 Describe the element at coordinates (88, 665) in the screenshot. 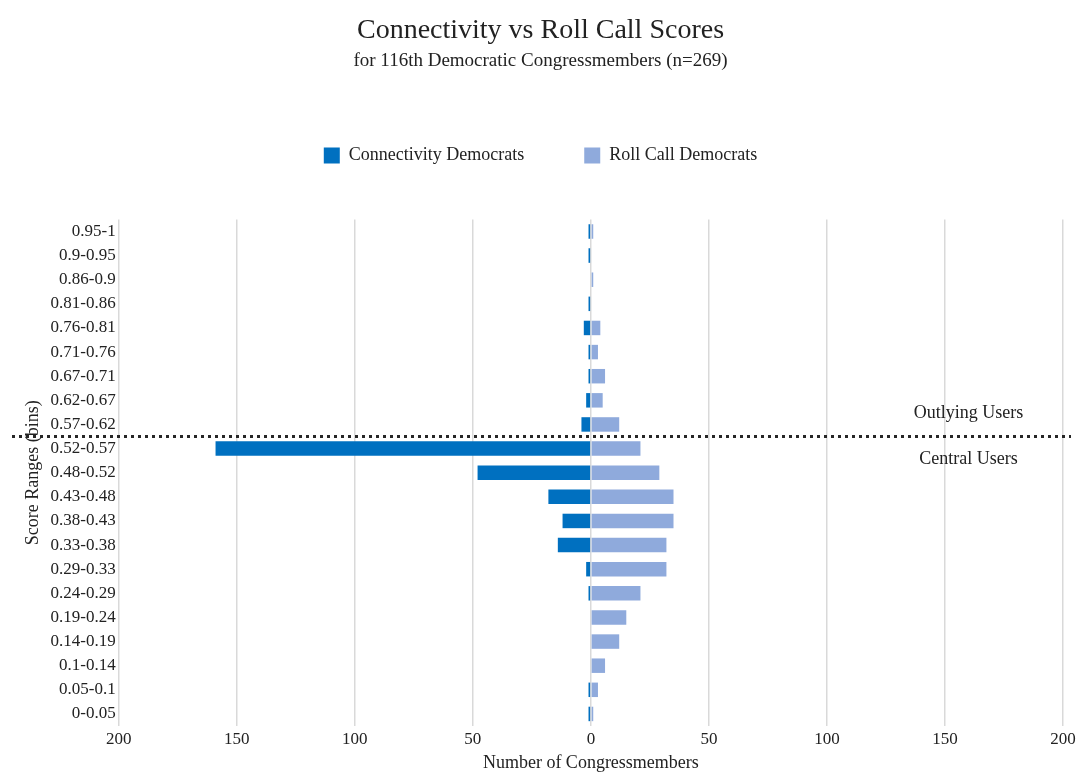

I see `y-tick-label: 0.1-0.14` at that location.